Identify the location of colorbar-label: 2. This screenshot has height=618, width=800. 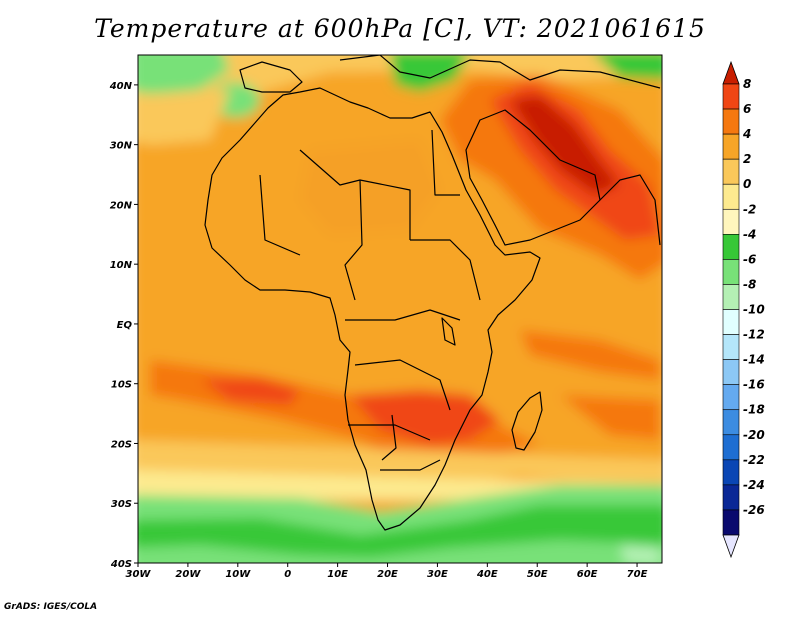
(747, 159).